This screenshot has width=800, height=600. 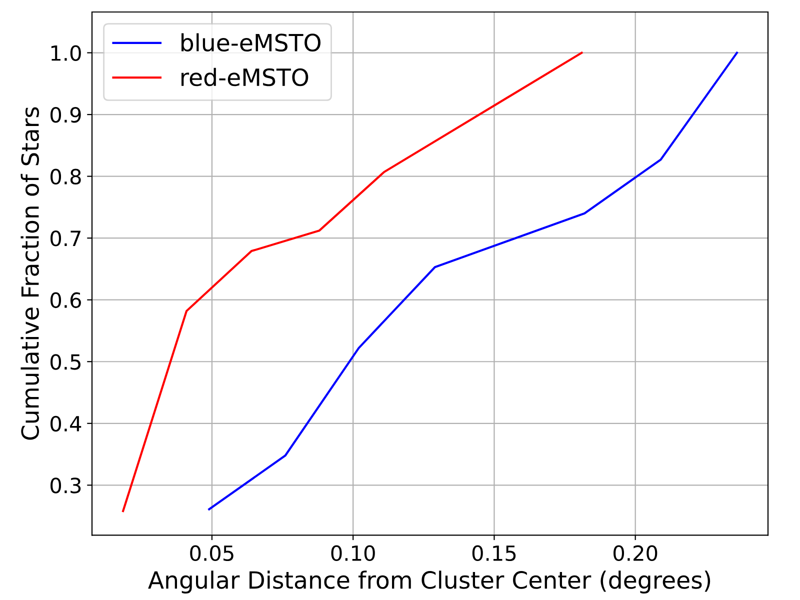 I want to click on y-tick-label: 0.4, so click(x=66, y=424).